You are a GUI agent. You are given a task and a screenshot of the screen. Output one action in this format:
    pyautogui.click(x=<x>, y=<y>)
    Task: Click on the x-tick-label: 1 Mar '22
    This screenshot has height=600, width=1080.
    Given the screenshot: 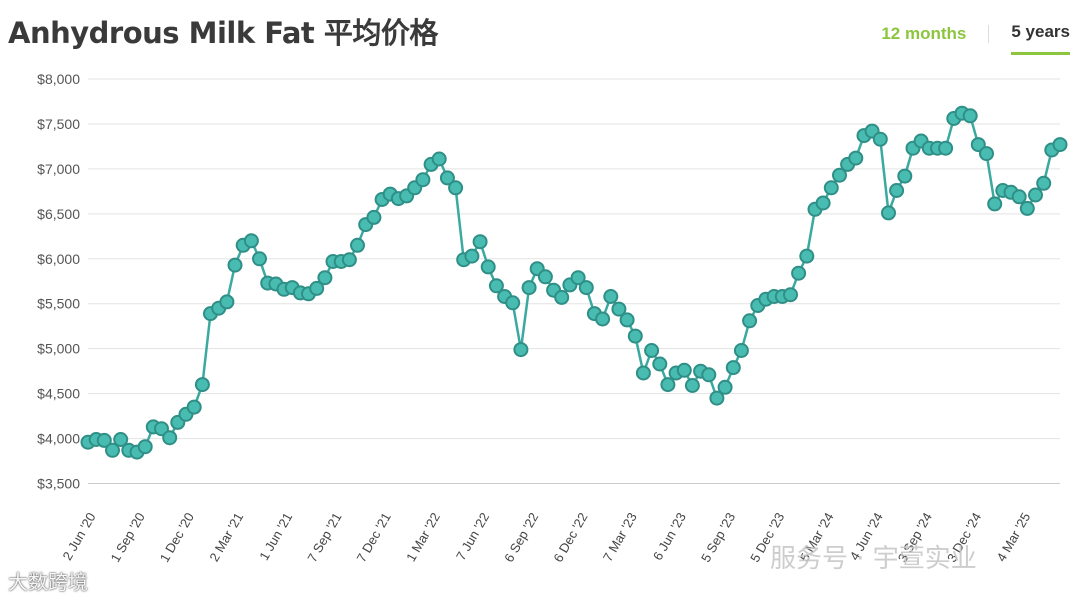 What is the action you would take?
    pyautogui.click(x=423, y=537)
    